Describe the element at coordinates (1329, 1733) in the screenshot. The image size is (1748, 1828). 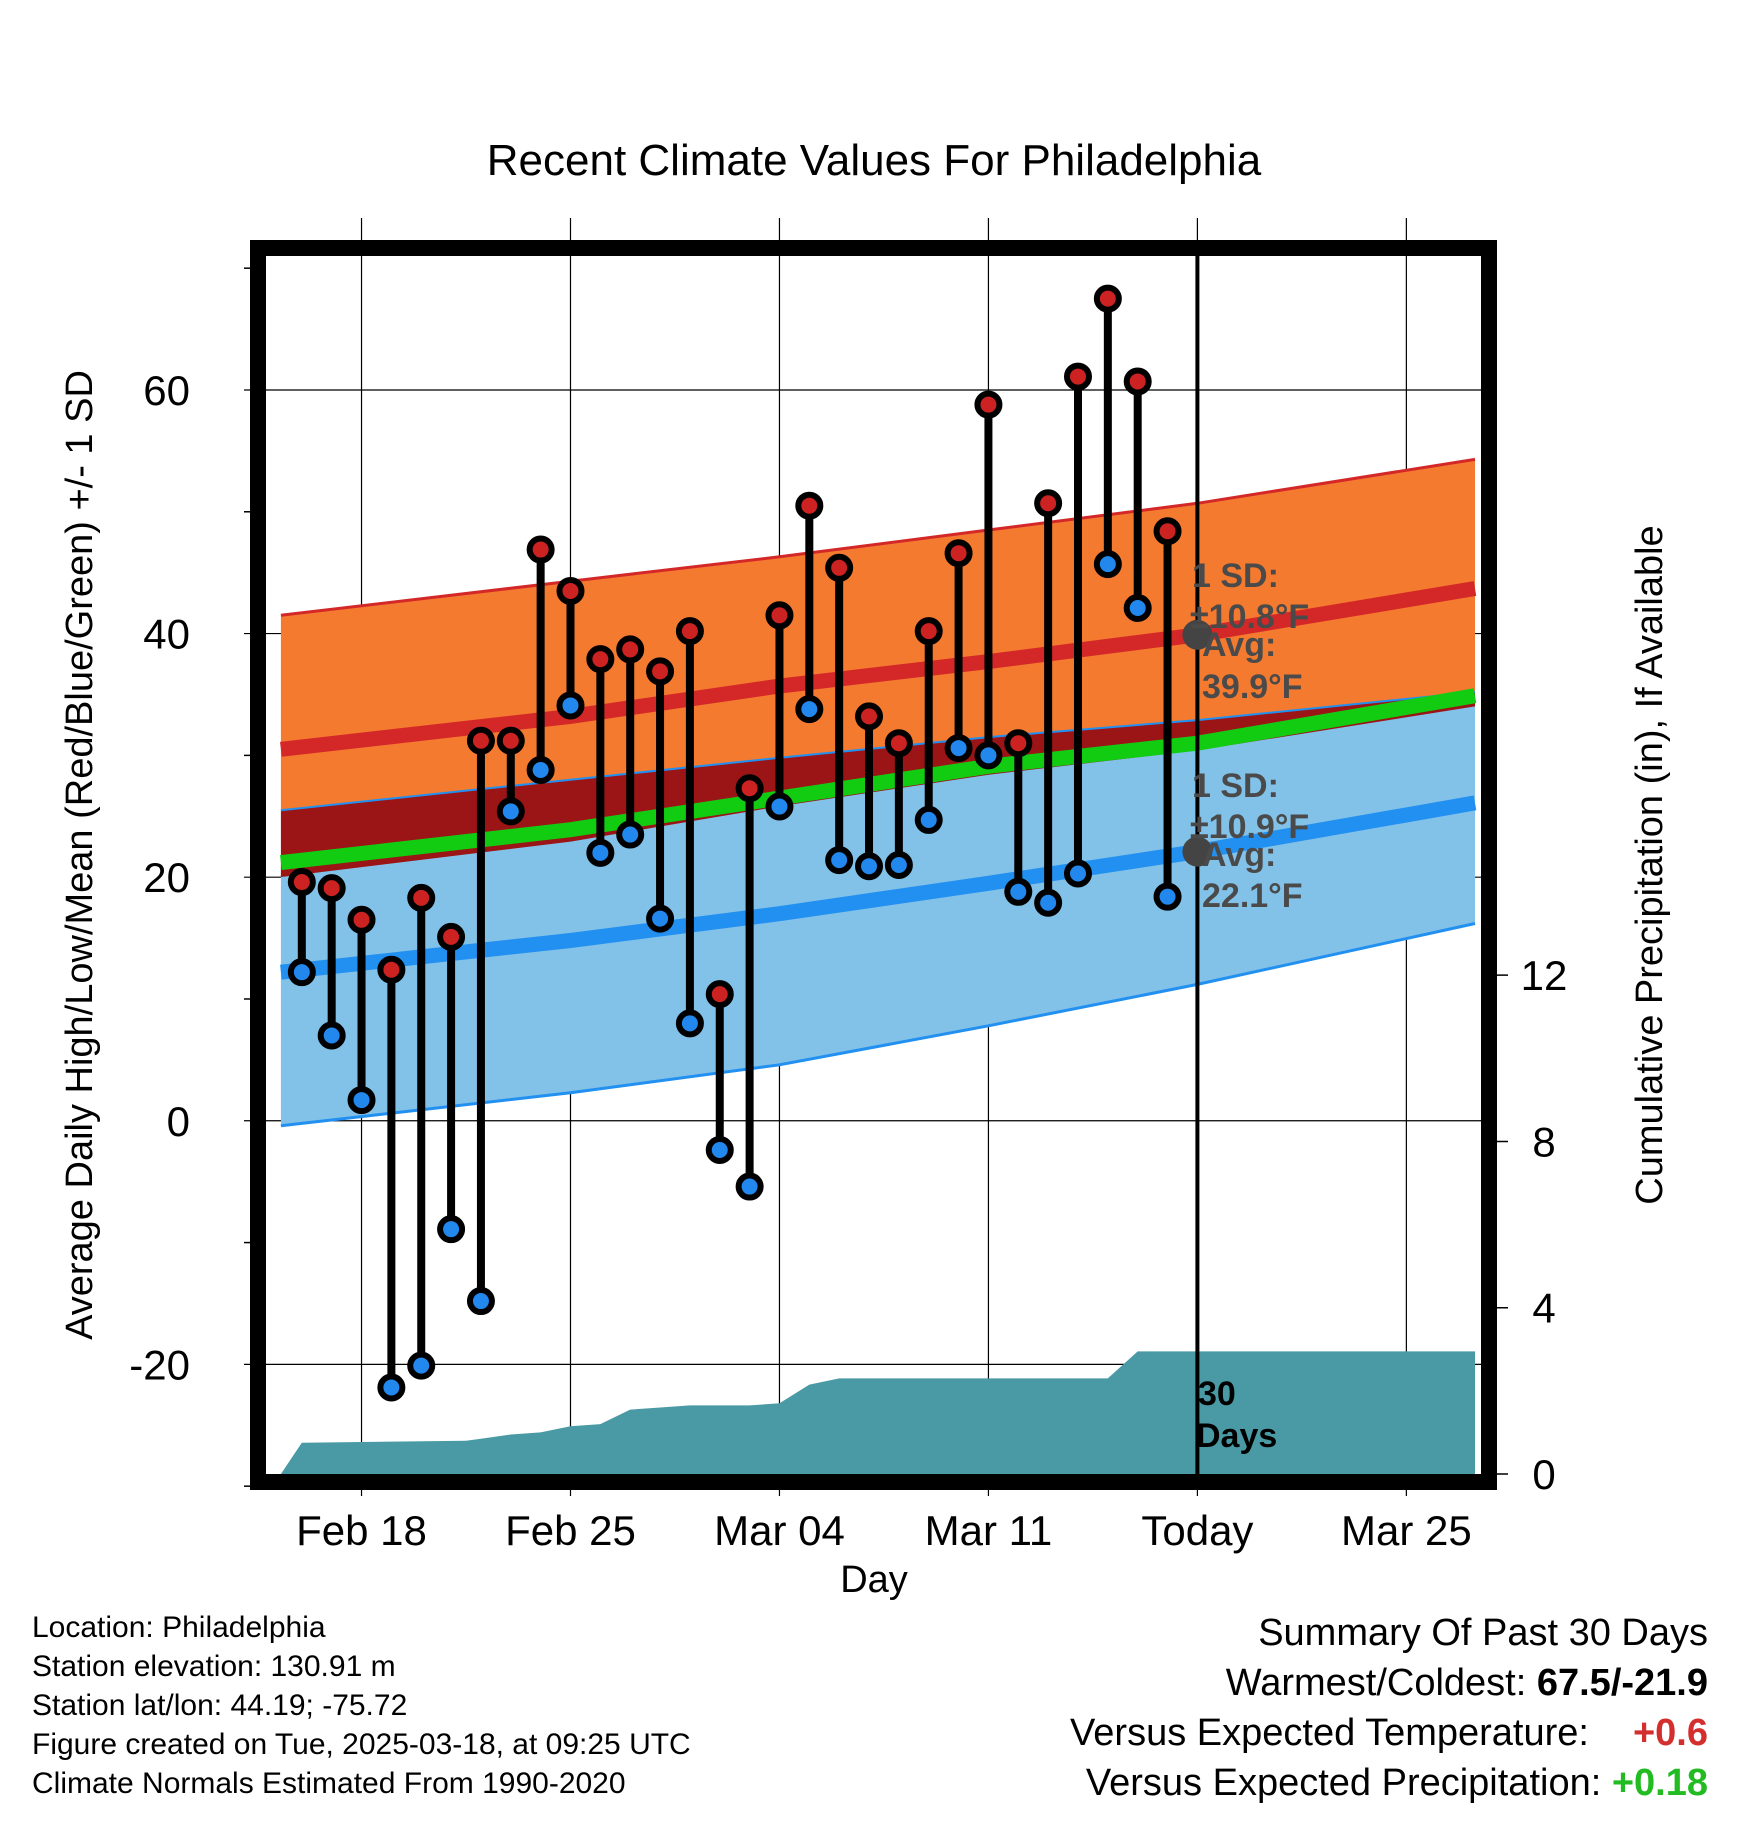
I see `temp-label: Versus Expected Temperature:` at that location.